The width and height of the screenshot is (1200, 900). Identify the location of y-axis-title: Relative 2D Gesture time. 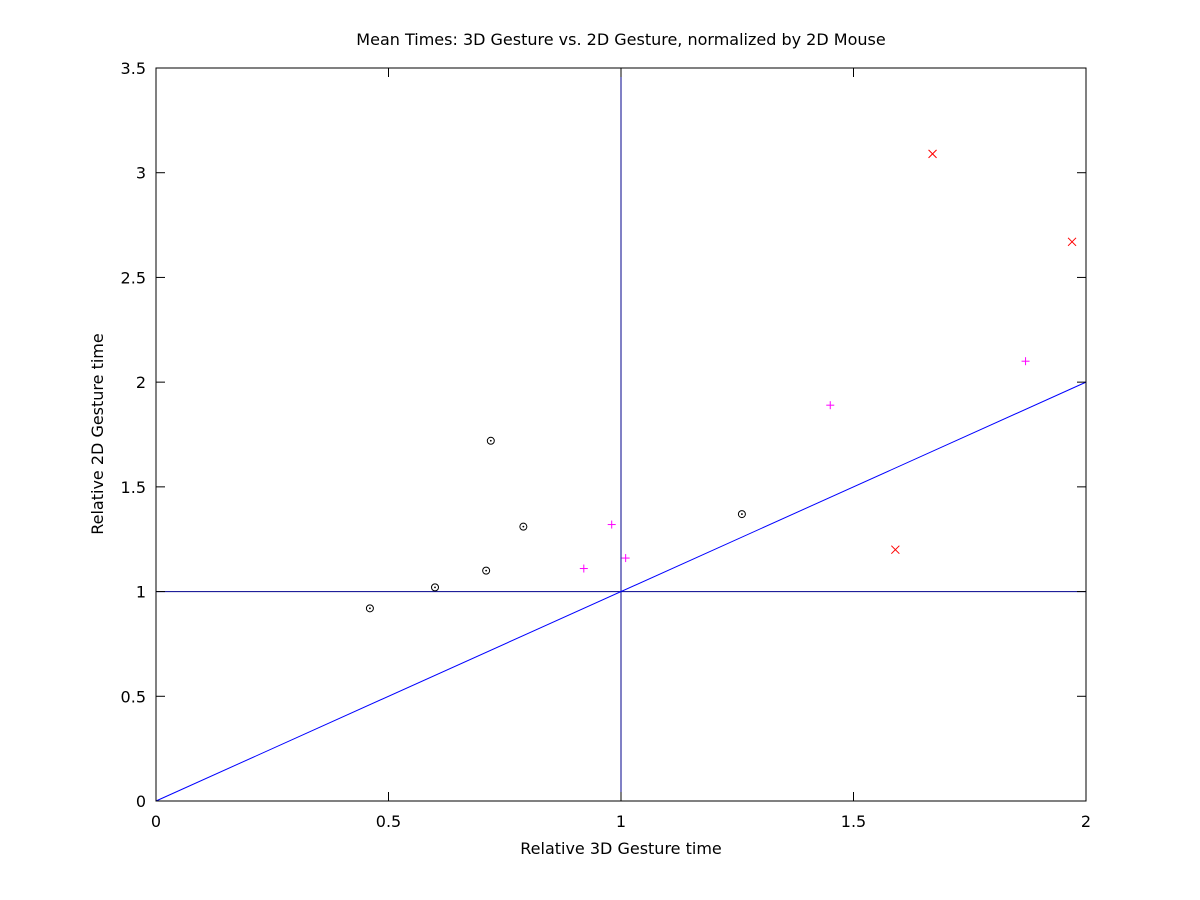
(97, 434).